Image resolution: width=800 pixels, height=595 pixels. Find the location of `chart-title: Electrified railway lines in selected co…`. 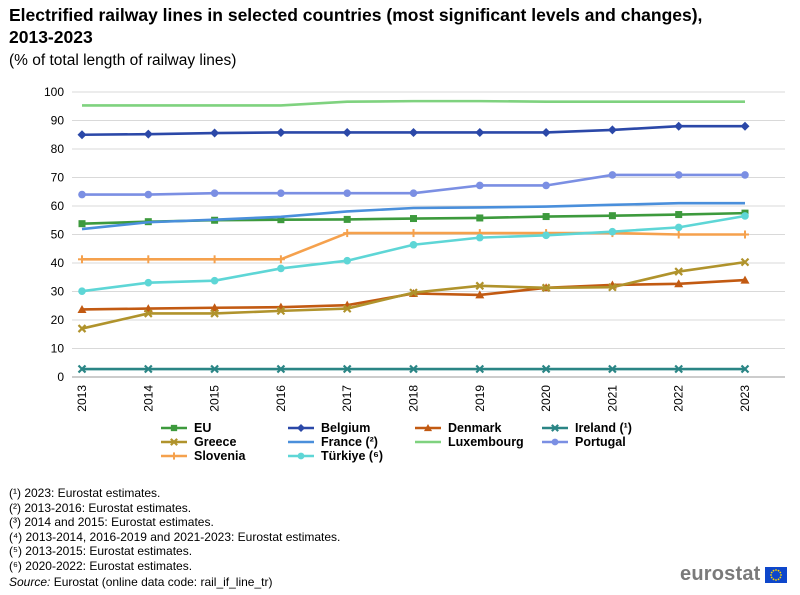

chart-title: Electrified railway lines in selected co… is located at coordinates (356, 26).